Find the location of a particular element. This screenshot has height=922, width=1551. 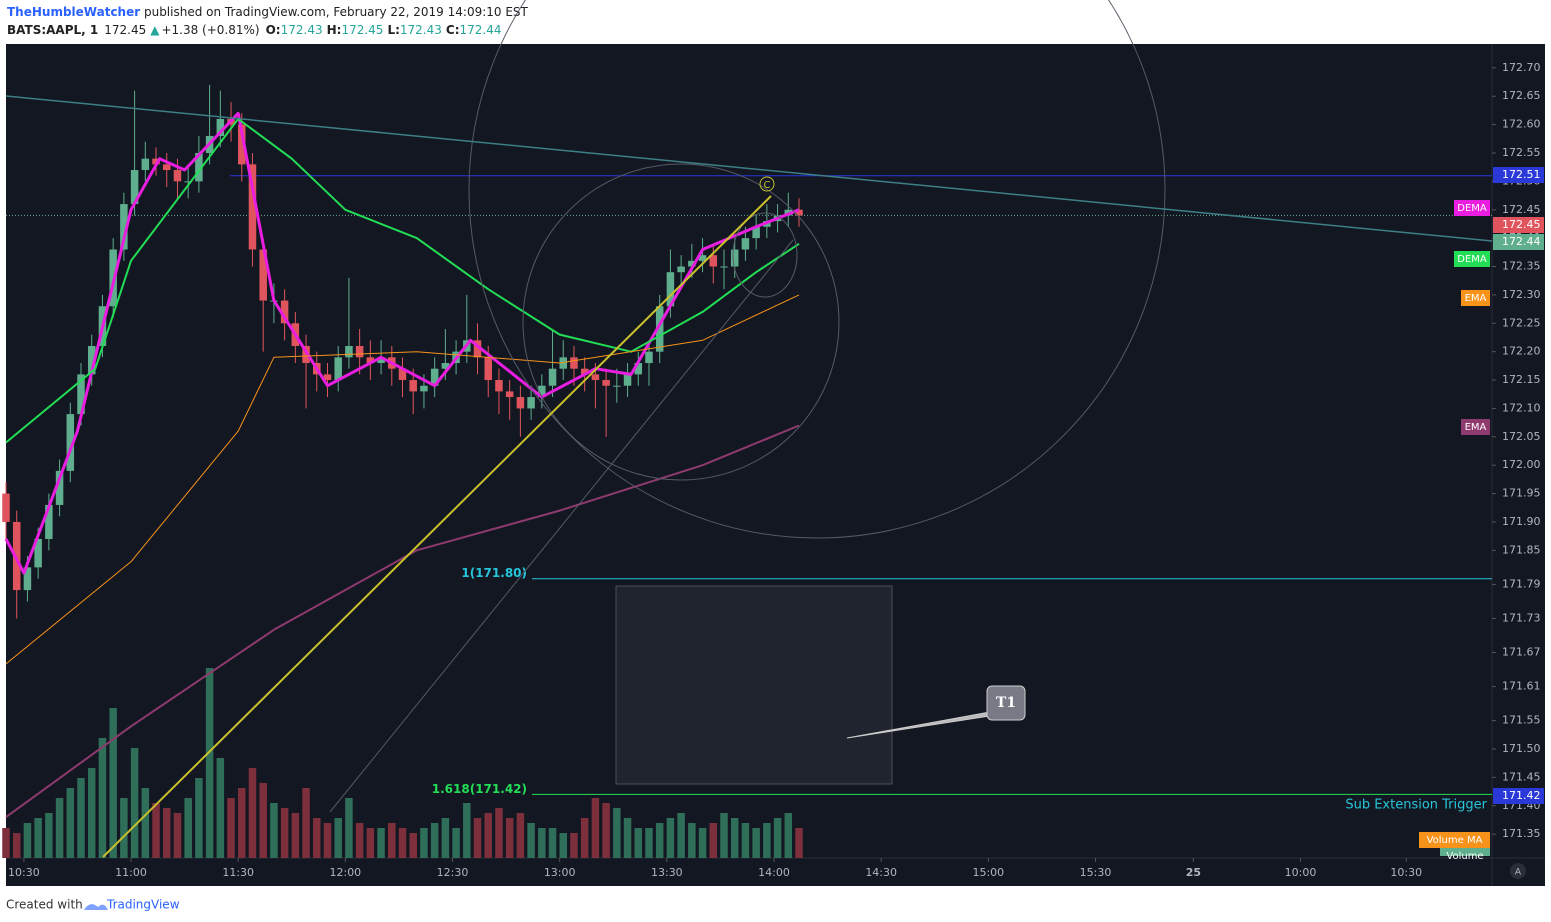

y-tick-label: 172.05 is located at coordinates (1521, 436).